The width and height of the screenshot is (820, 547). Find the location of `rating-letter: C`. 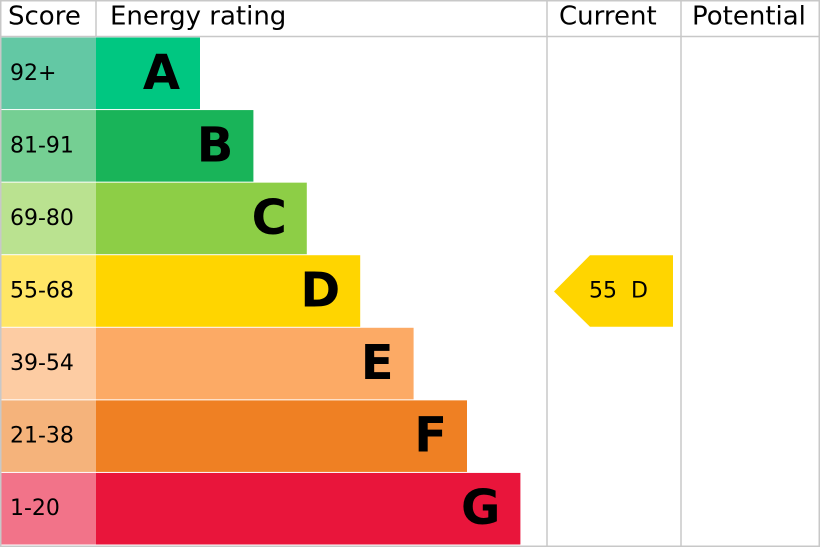

rating-letter: C is located at coordinates (269, 218).